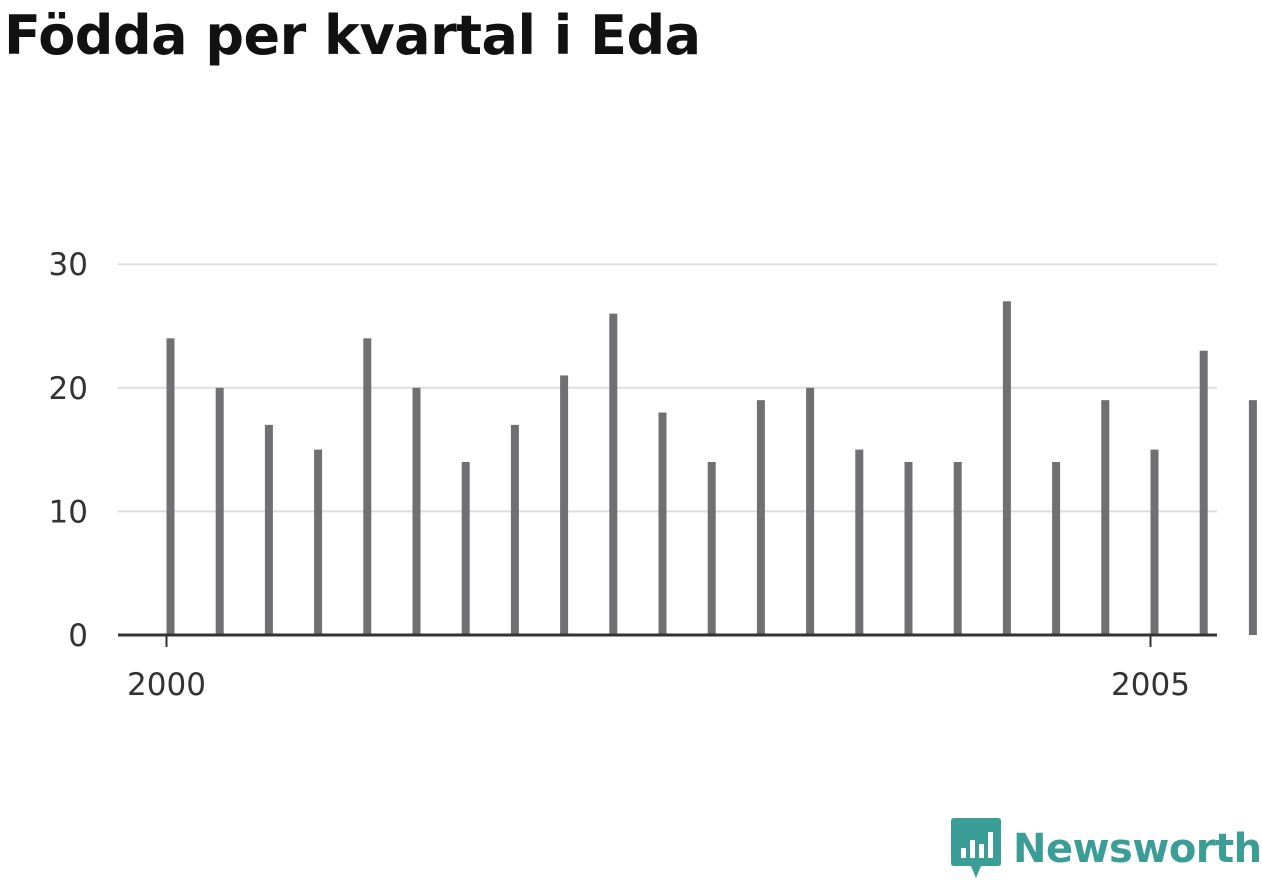  I want to click on y-axis-ticks: 0 10 20 30, so click(68, 450).